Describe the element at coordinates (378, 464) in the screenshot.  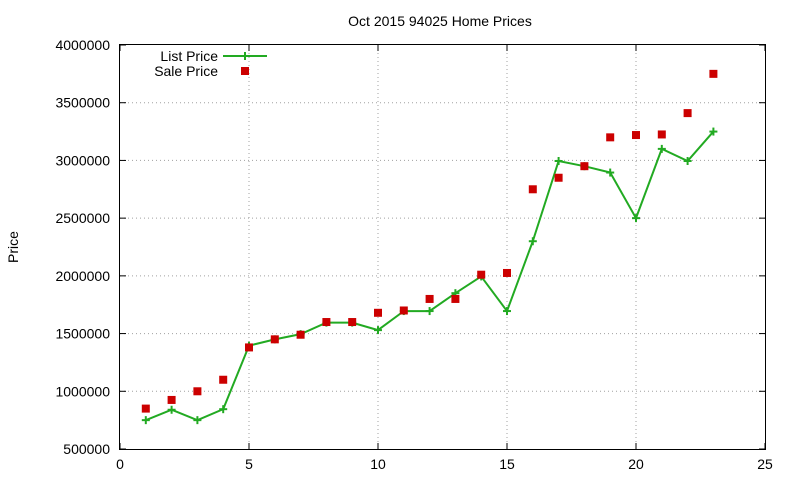
I see `x-tick-label: 10` at that location.